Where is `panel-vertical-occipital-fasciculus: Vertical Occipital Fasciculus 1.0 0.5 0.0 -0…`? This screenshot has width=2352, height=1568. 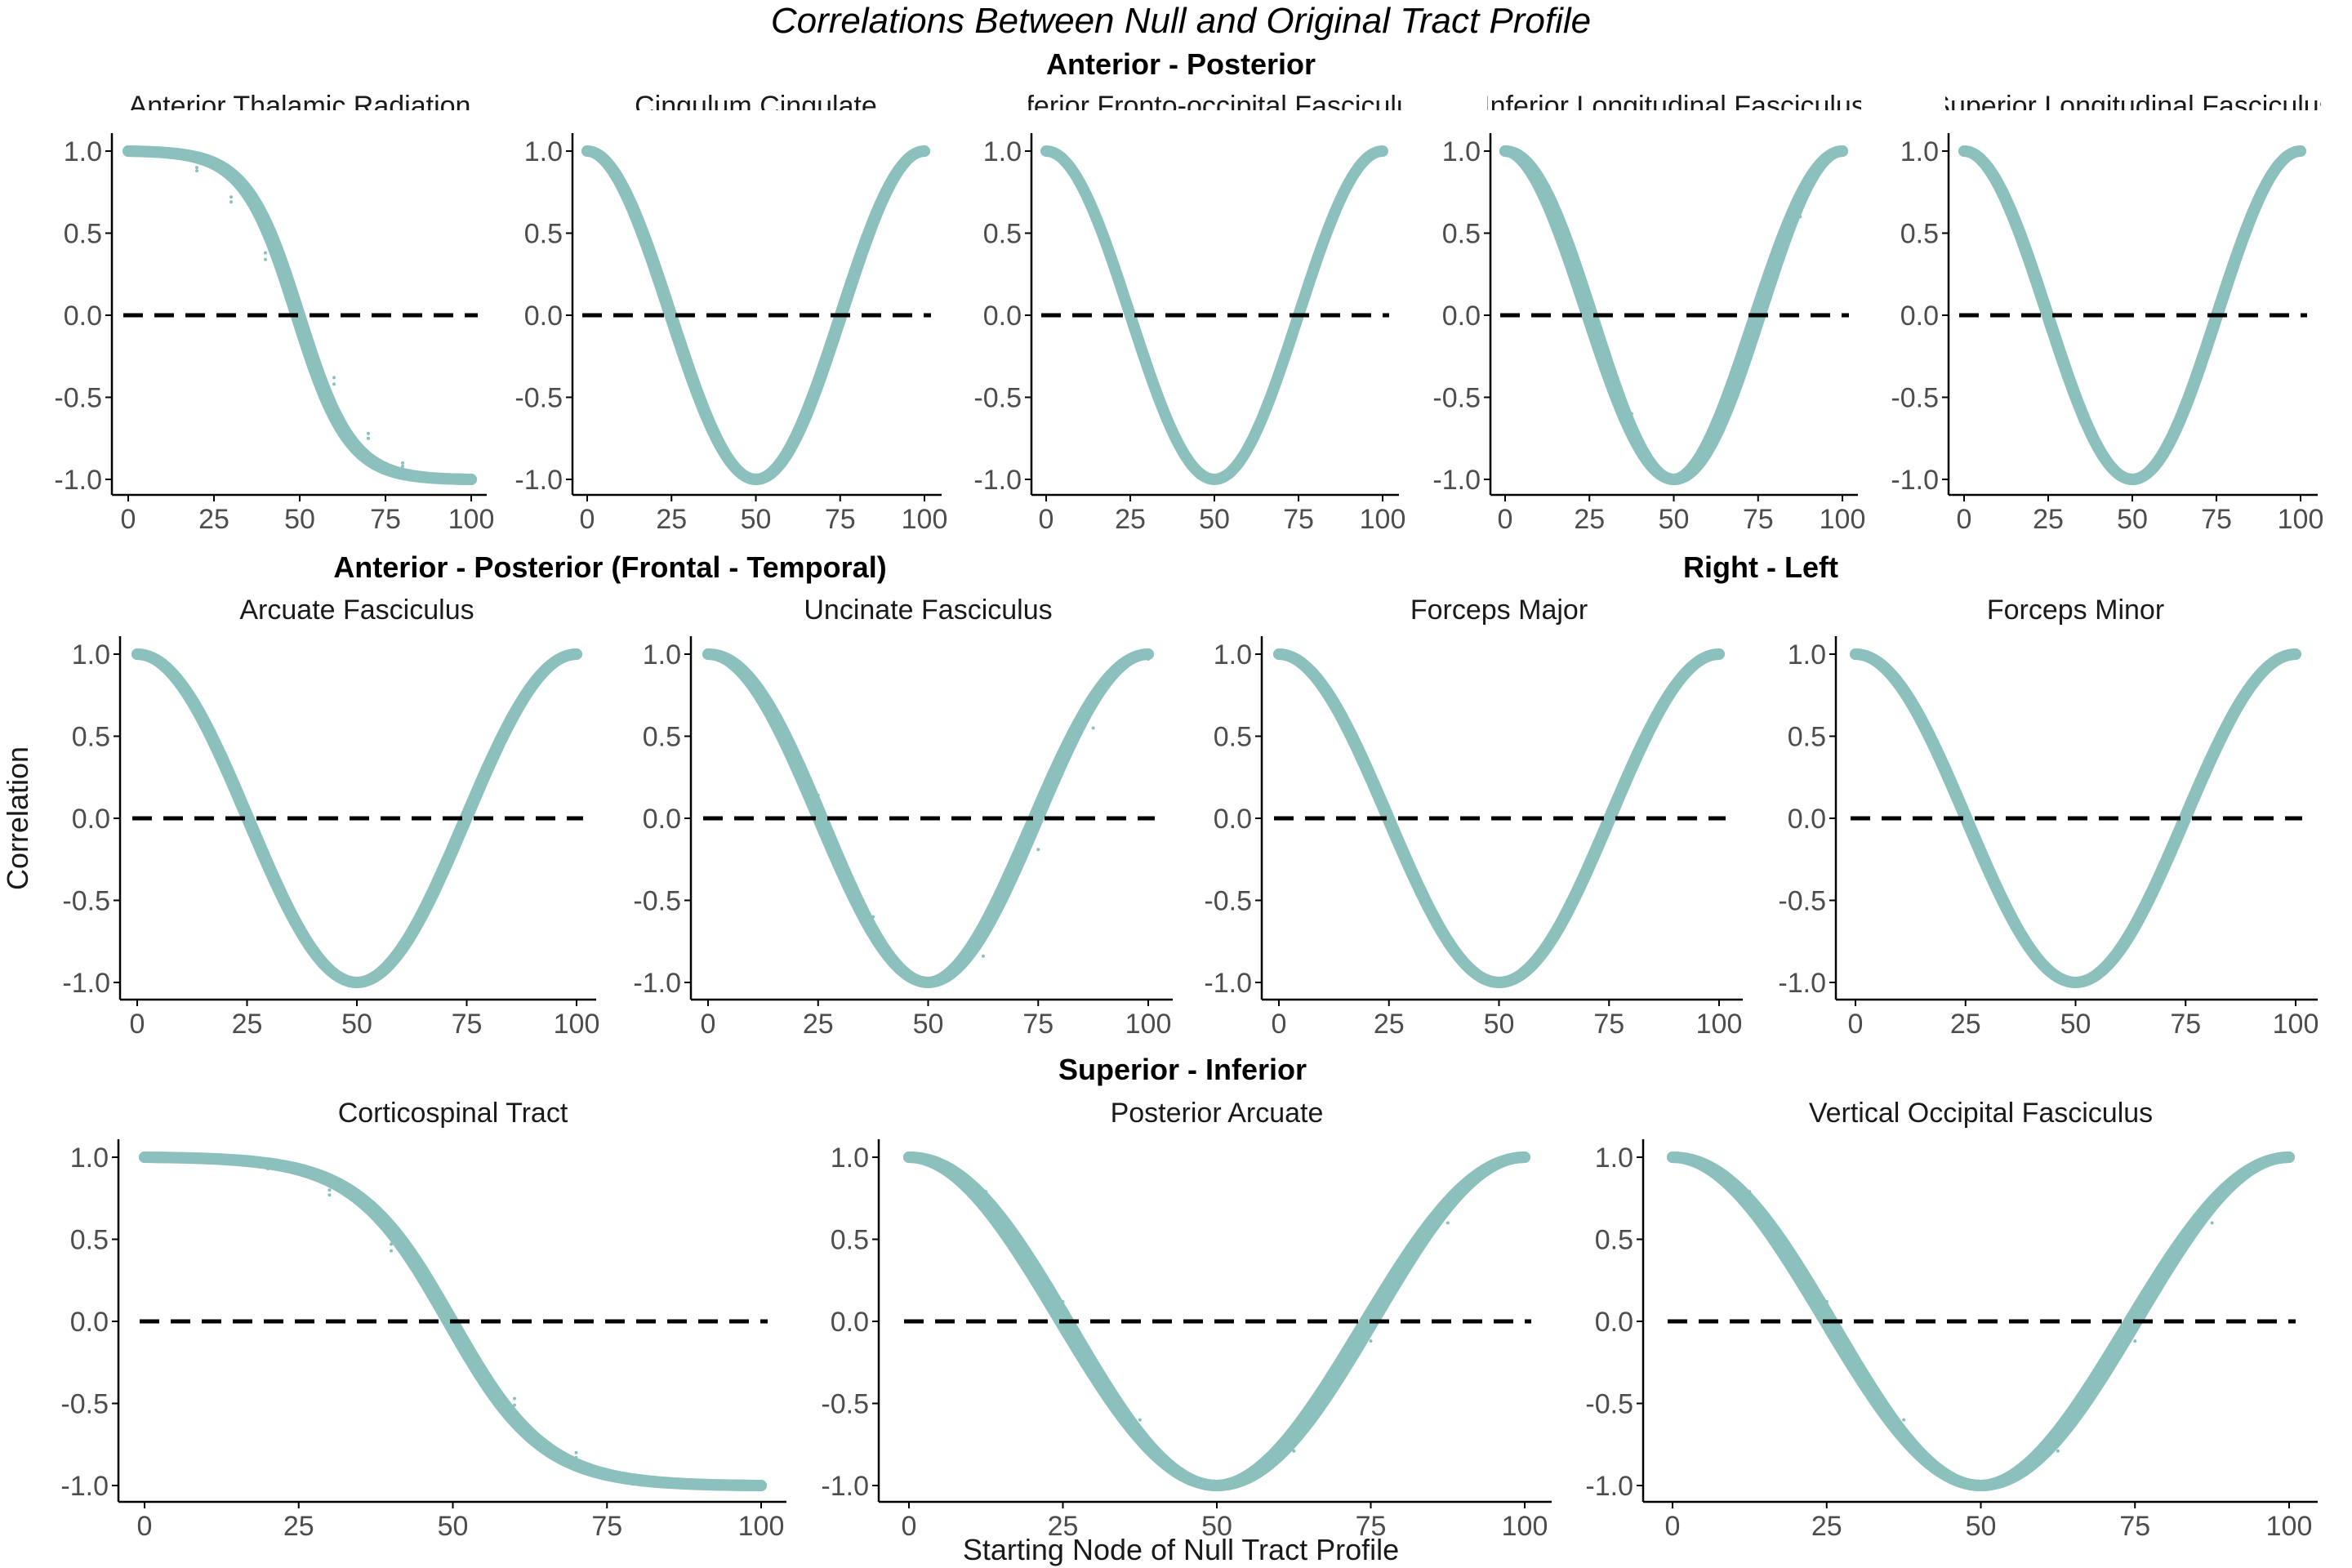 panel-vertical-occipital-fasciculus: Vertical Occipital Fasciculus 1.0 0.5 0.0 -0… is located at coordinates (1951, 1320).